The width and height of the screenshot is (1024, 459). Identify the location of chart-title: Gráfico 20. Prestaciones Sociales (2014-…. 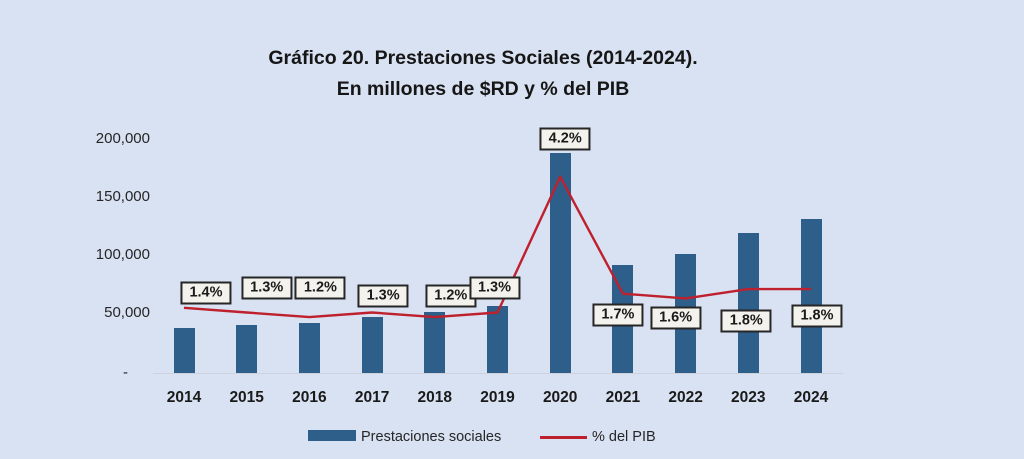
(483, 74).